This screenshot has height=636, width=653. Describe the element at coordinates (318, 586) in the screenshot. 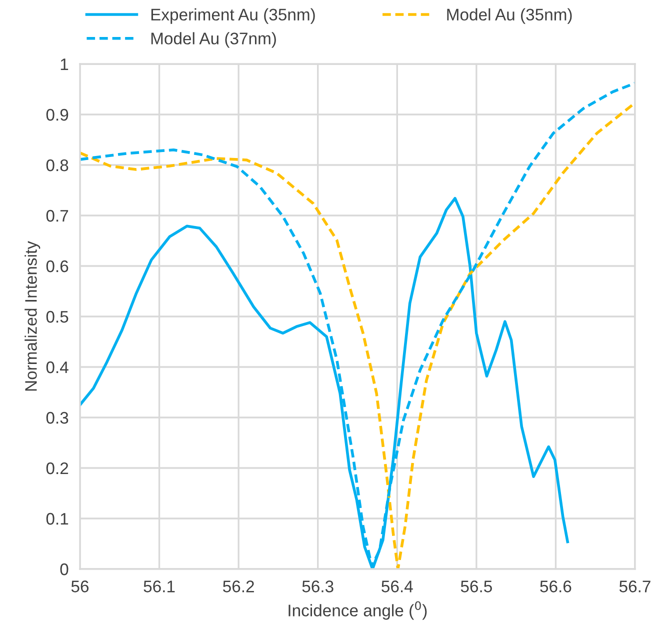

I see `x-tick-label: 56.3` at that location.